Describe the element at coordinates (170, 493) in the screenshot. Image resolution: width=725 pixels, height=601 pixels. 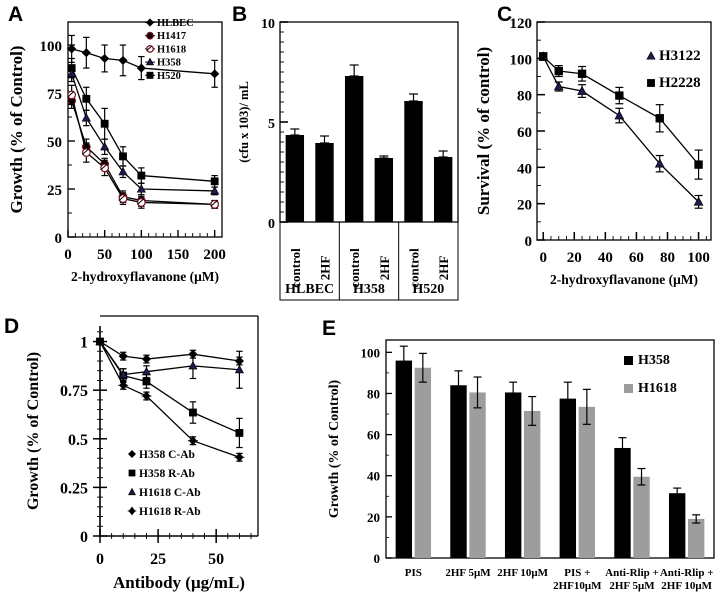
I see `legend-label-H1618 C-Ab: H1618 C-Ab` at that location.